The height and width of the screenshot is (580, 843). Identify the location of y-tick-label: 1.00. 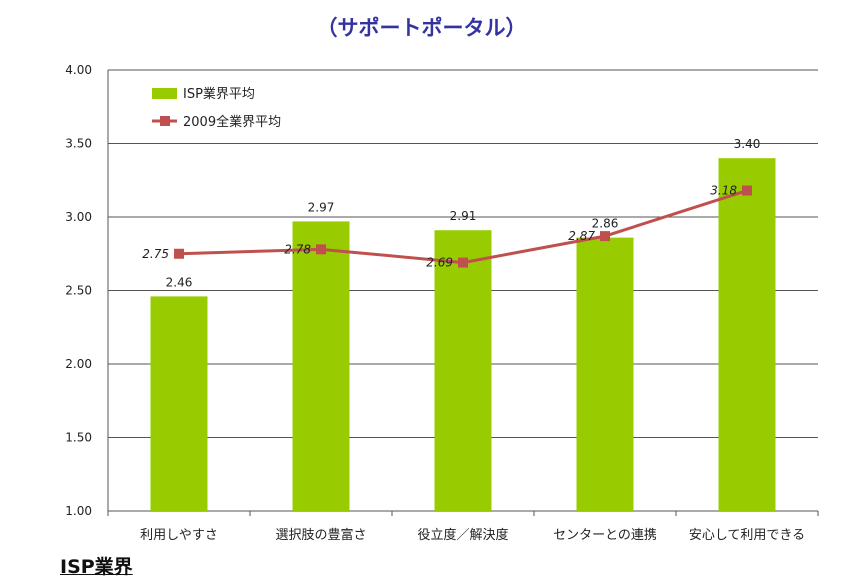
(78, 511).